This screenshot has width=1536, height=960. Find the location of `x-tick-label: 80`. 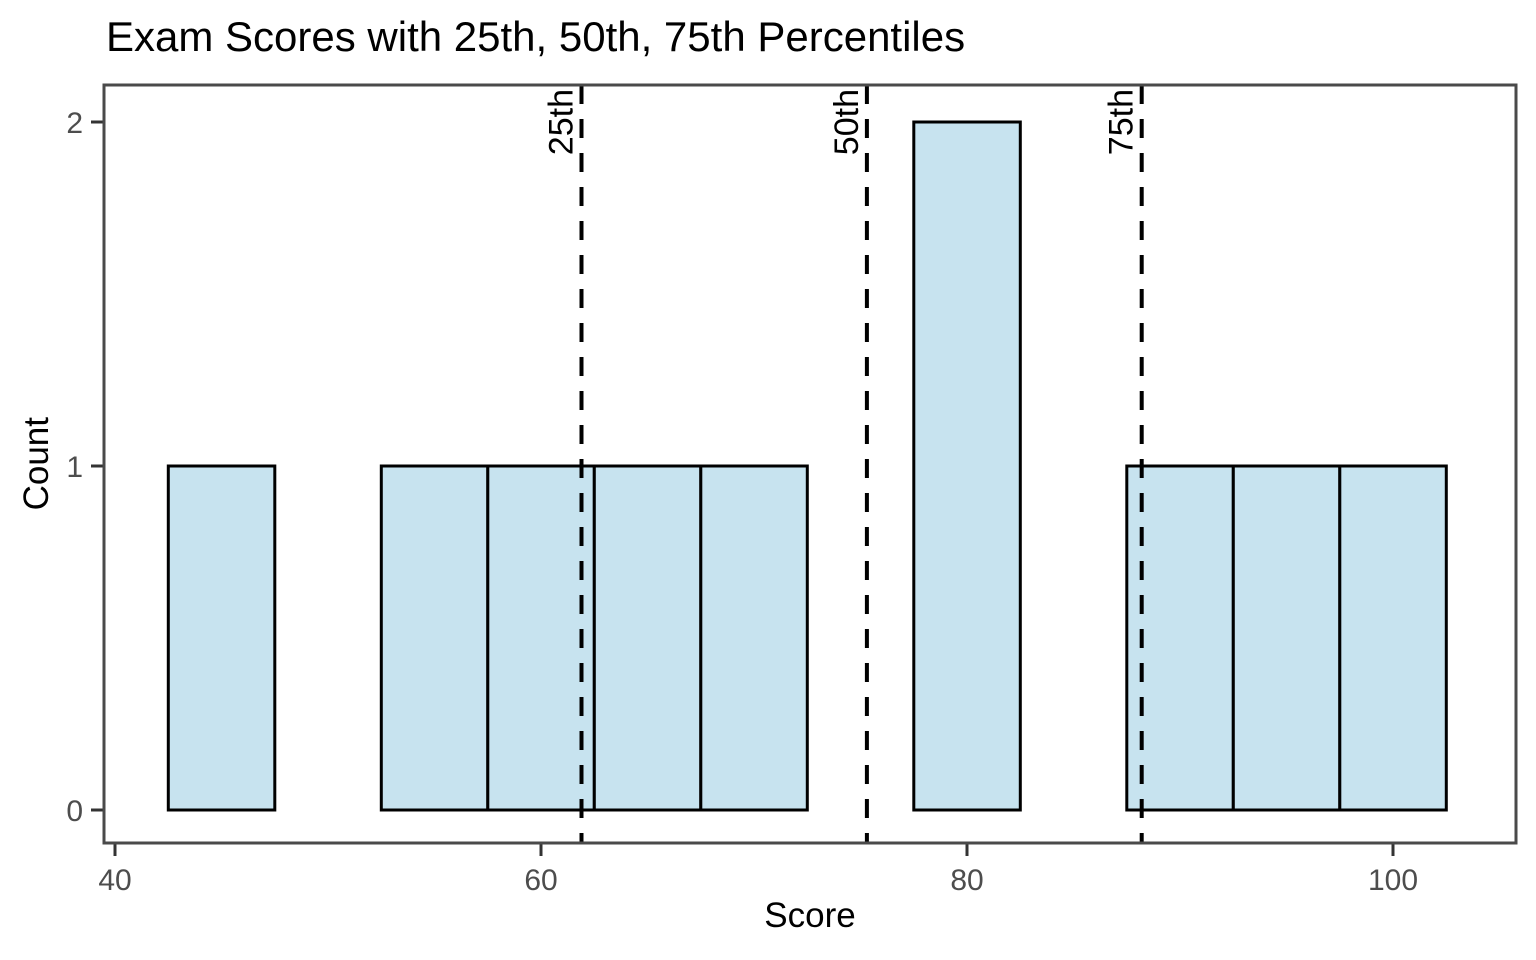

x-tick-label: 80 is located at coordinates (966, 880).